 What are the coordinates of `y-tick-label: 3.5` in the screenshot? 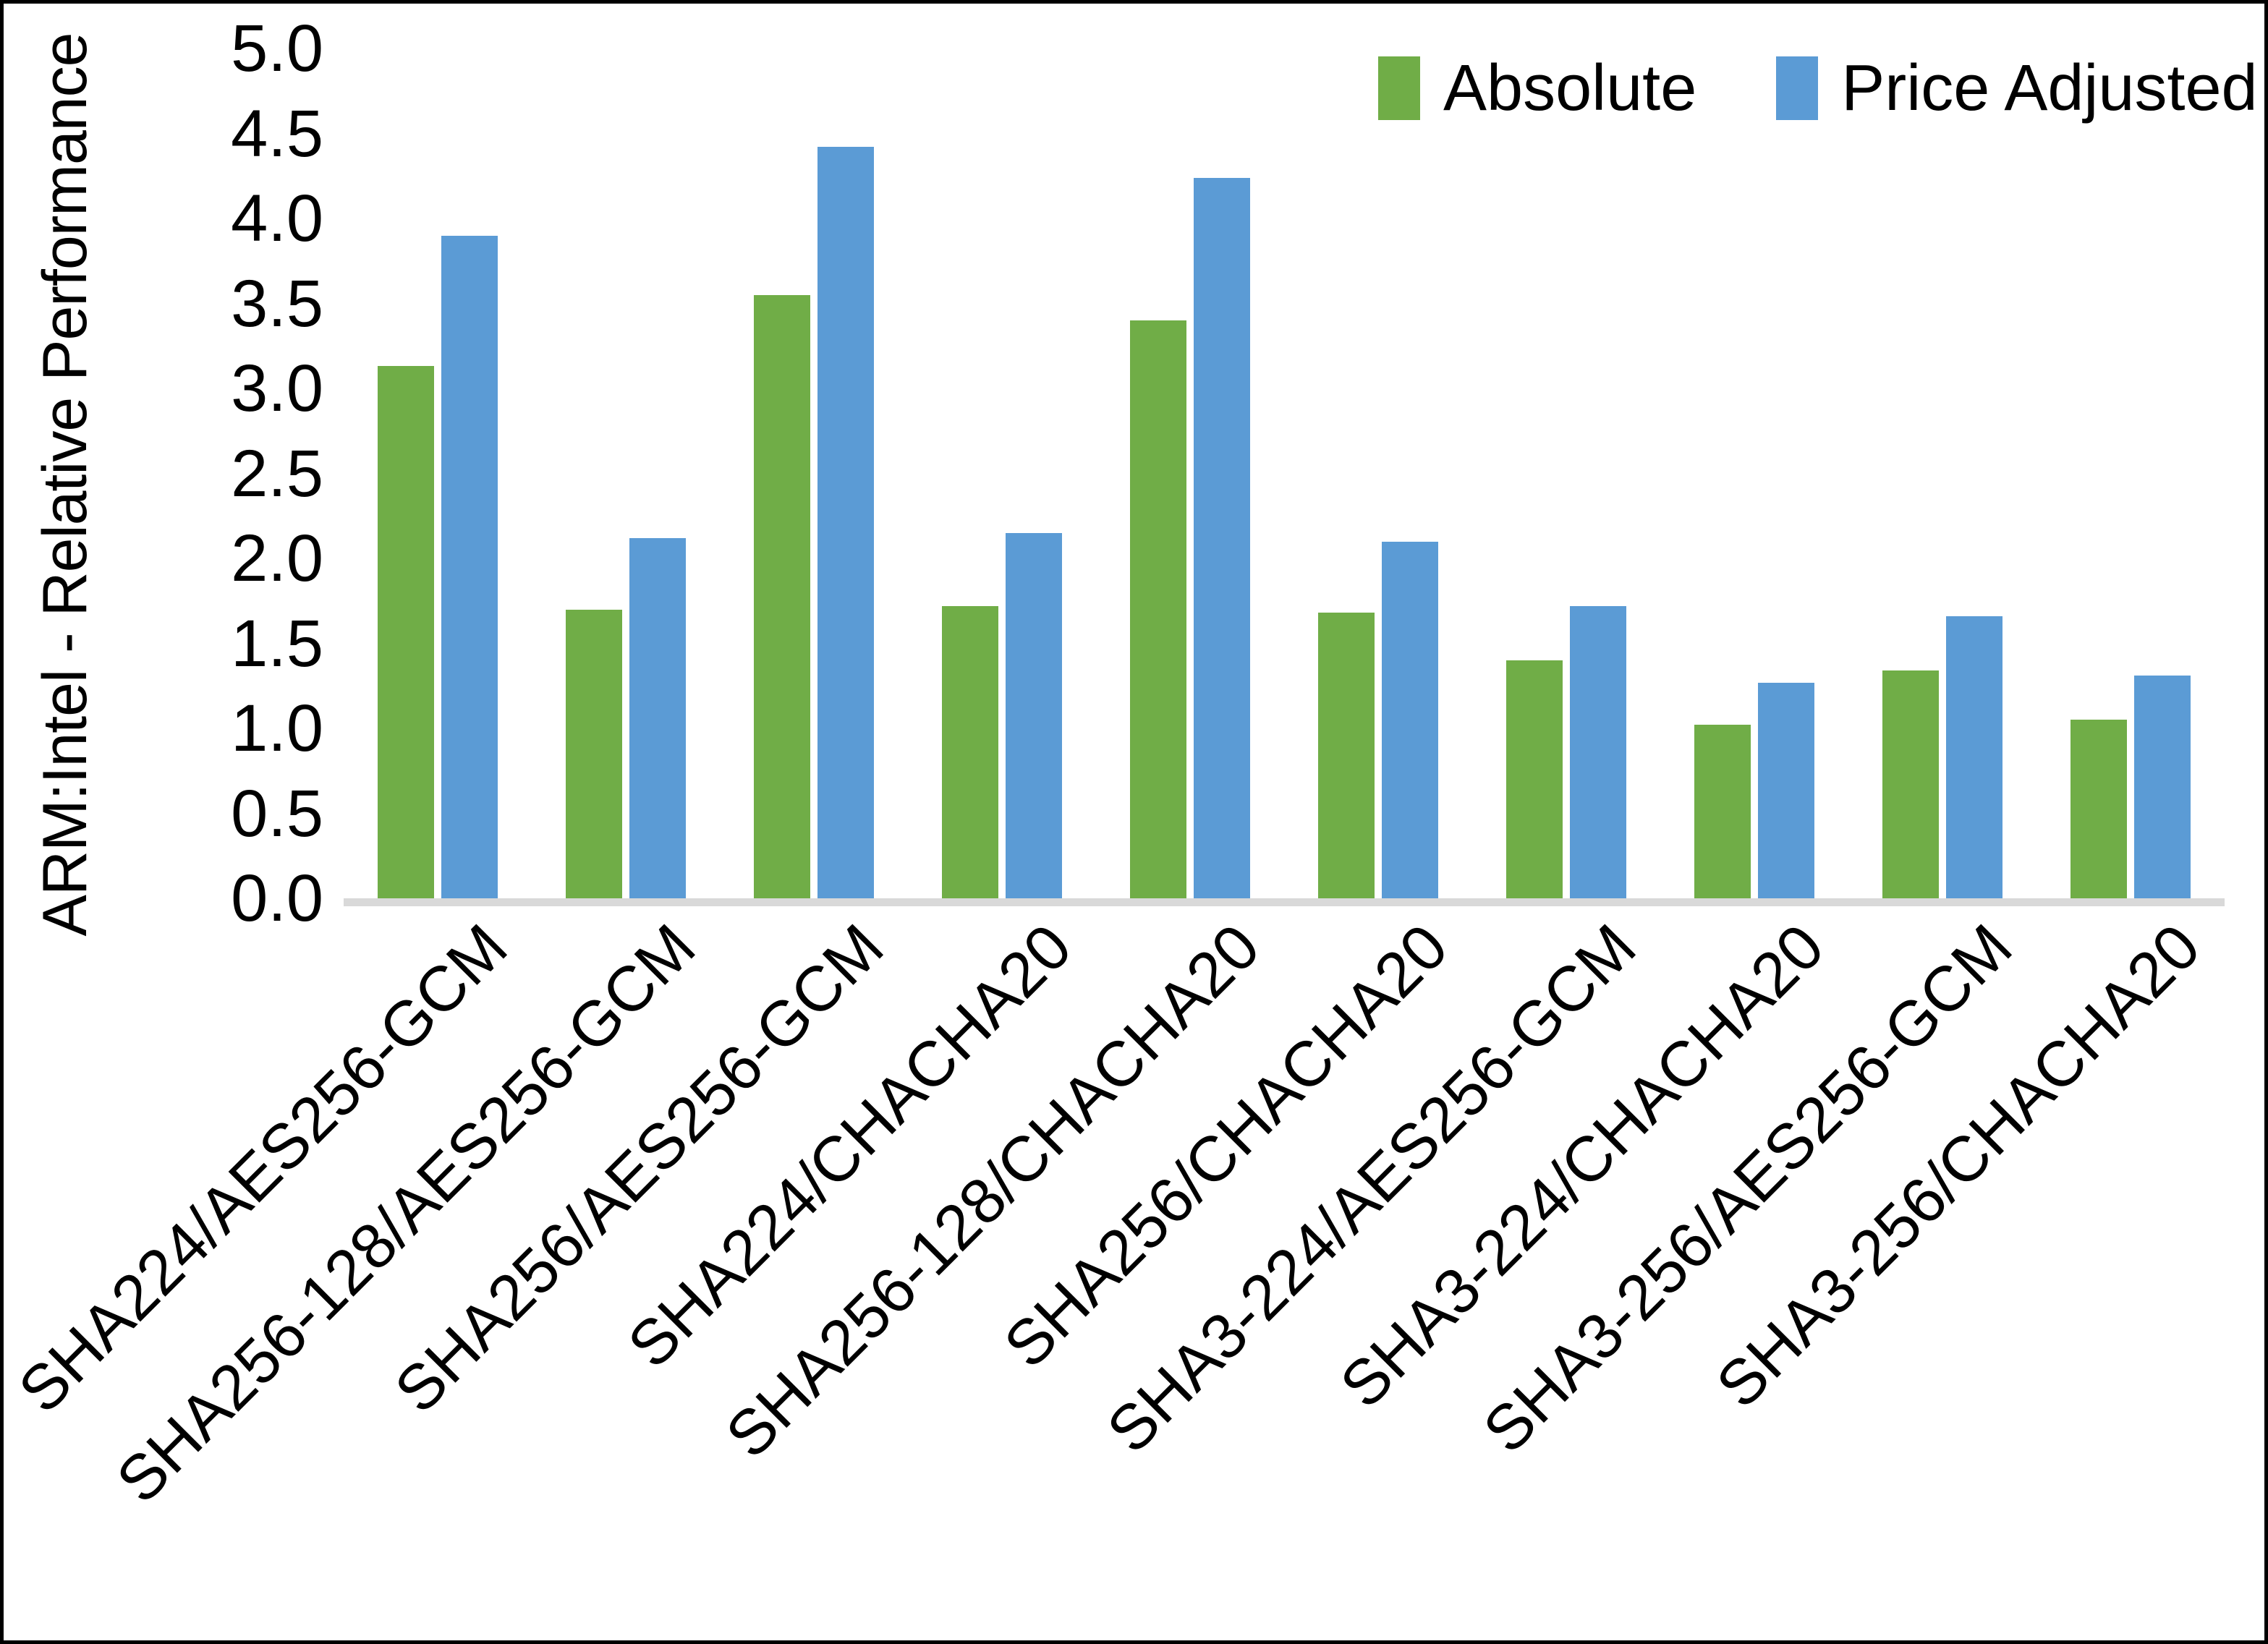 It's located at (277, 303).